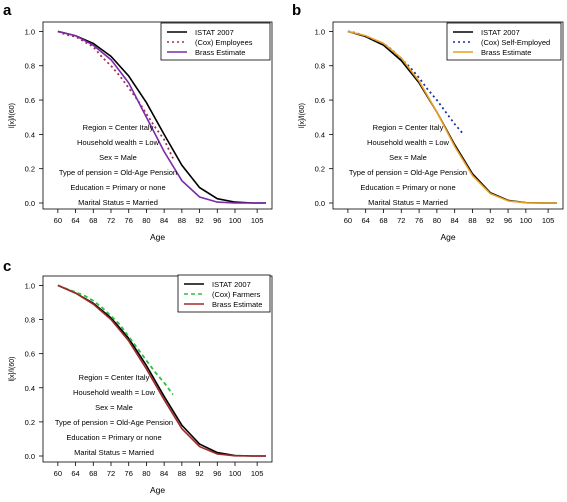  I want to click on legend-label: (Cox) Farmers, so click(236, 294).